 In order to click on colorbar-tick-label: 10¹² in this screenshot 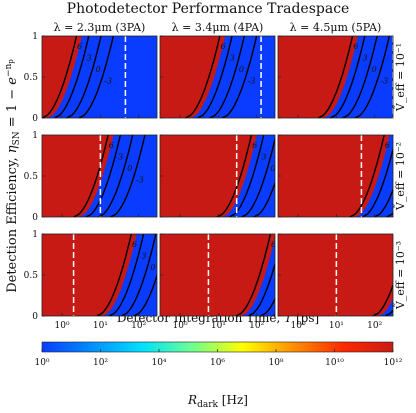, I will do `click(393, 363)`.